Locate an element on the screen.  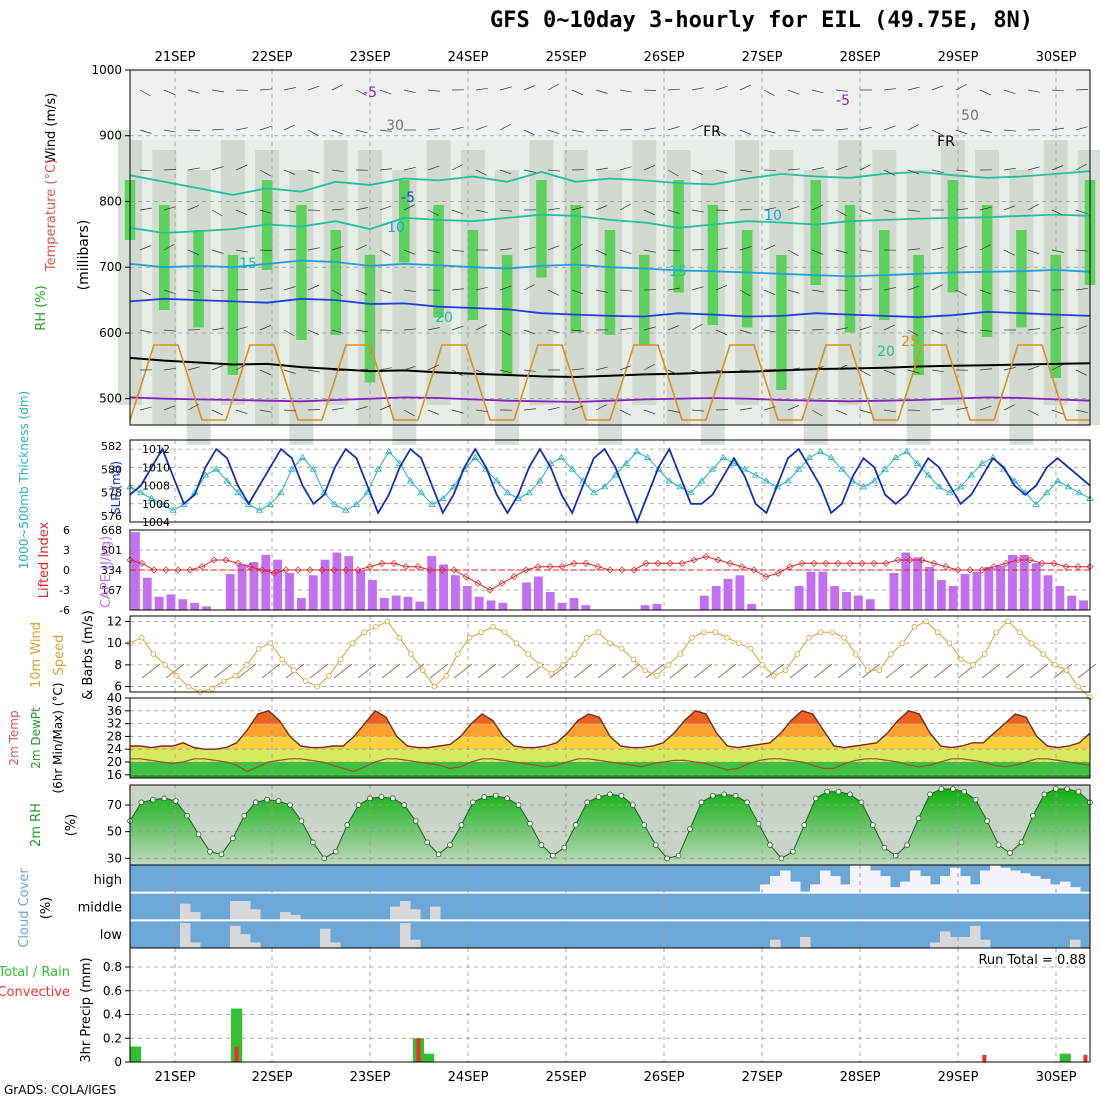
thickness-tick-label: 582 is located at coordinates (111, 446).